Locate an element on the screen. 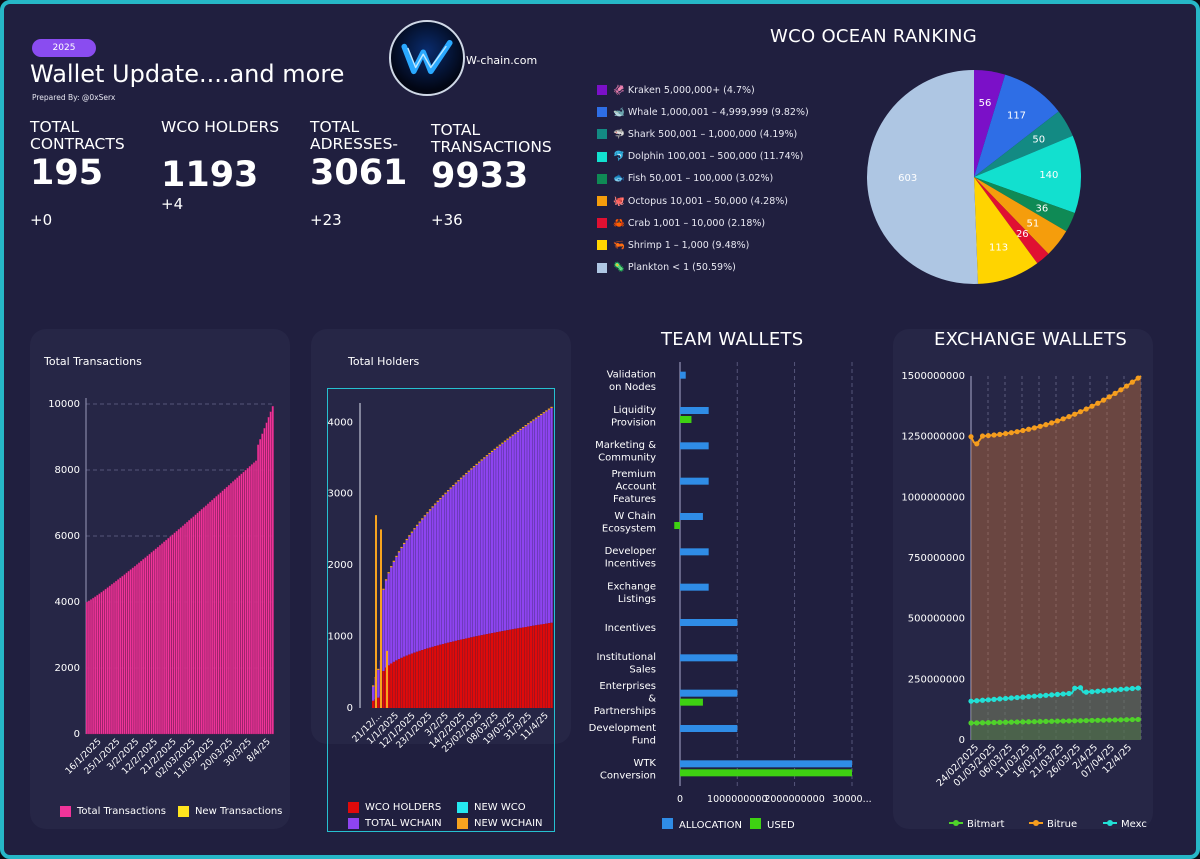 The image size is (1200, 859). team-legend: ALLOCATION USED is located at coordinates (728, 824).